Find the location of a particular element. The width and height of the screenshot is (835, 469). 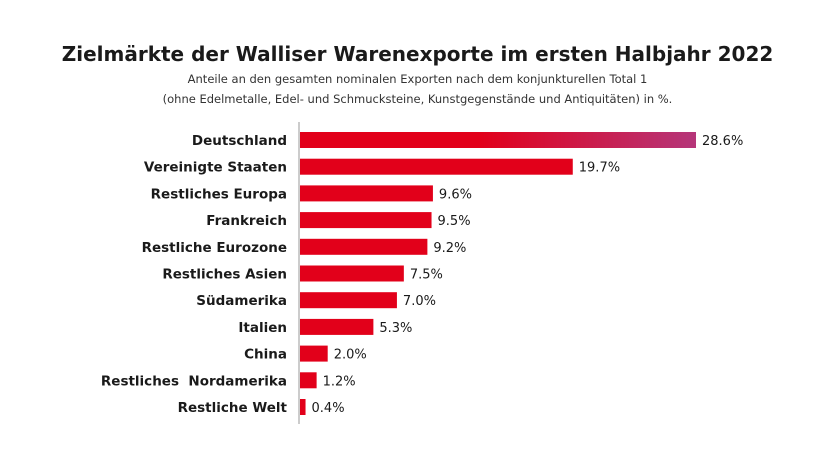

value-label: 0.4% is located at coordinates (328, 408).